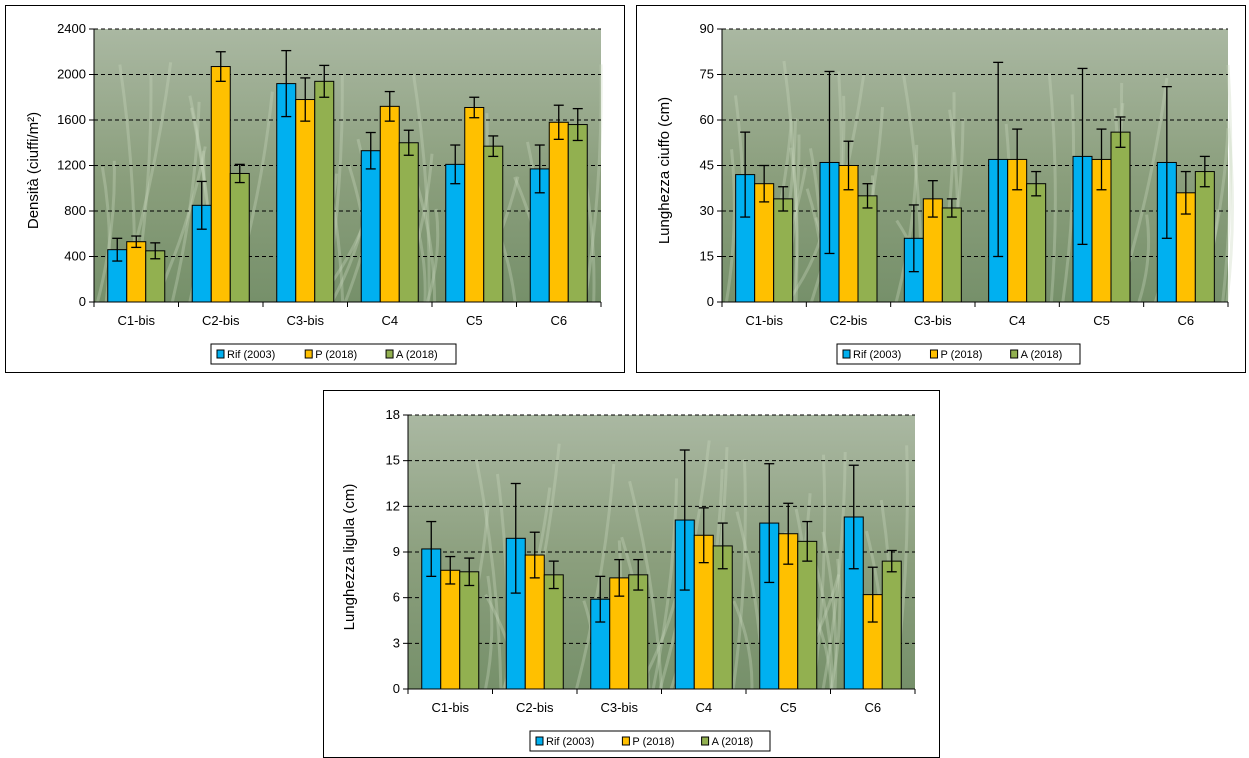  I want to click on y-tick-label: 45, so click(707, 165).